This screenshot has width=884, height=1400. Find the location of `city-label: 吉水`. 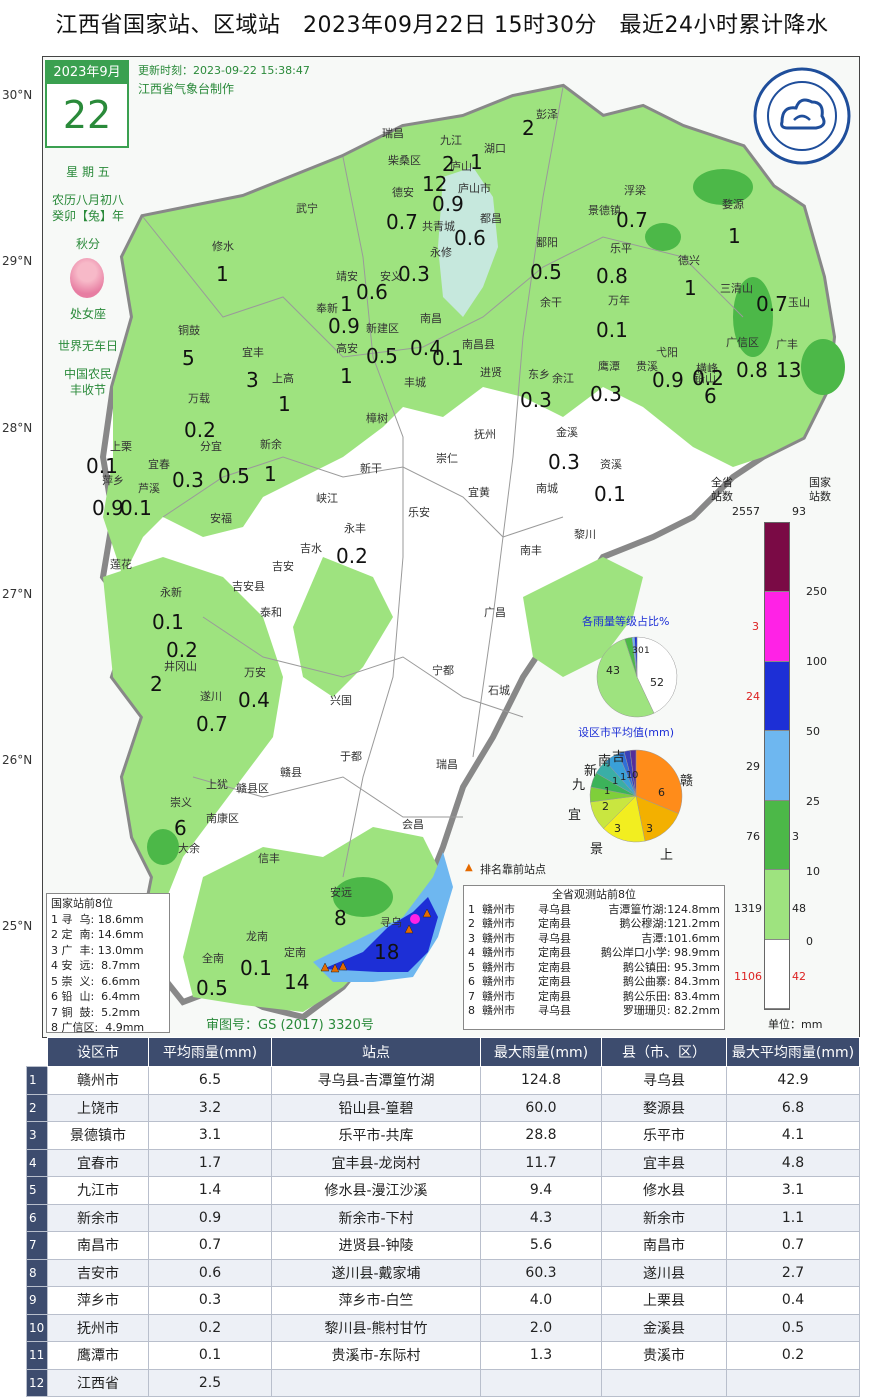

city-label: 吉水 is located at coordinates (311, 548).